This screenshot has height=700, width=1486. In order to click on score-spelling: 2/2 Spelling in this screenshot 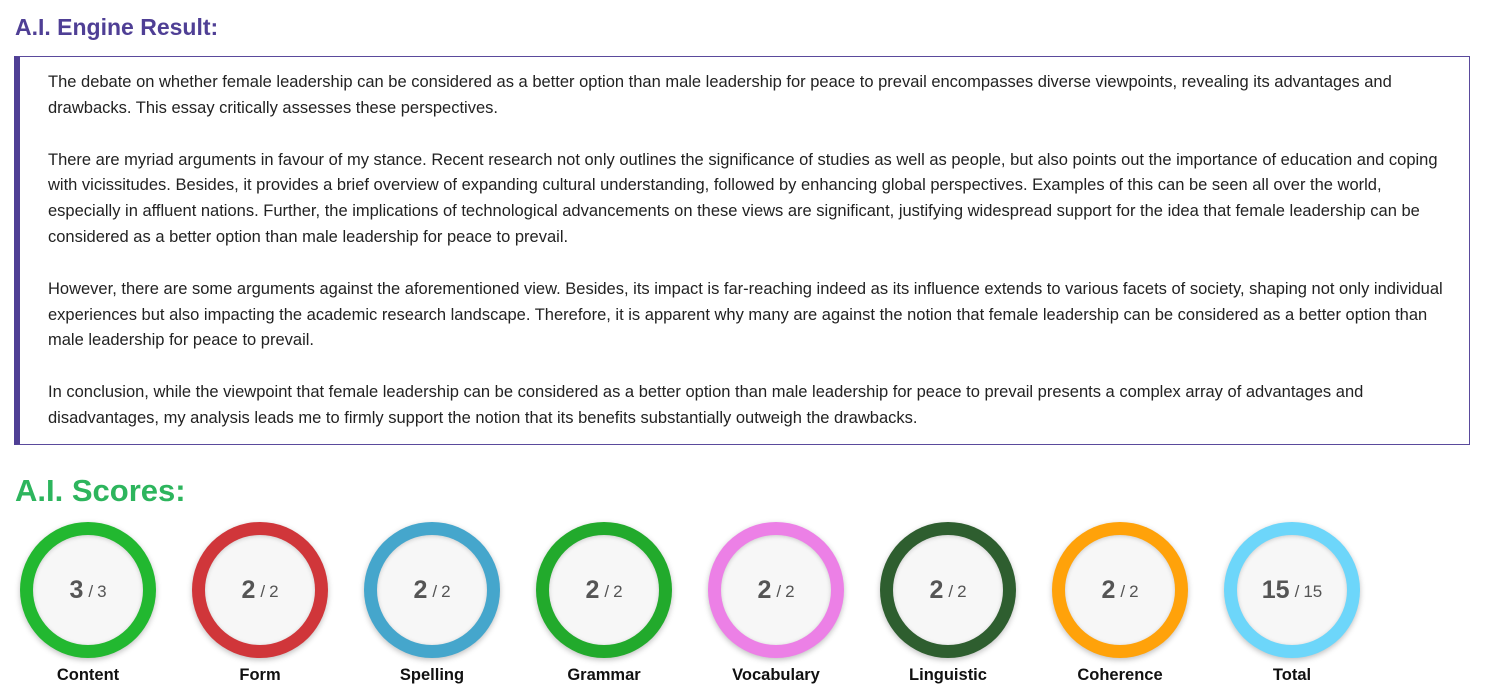, I will do `click(432, 607)`.